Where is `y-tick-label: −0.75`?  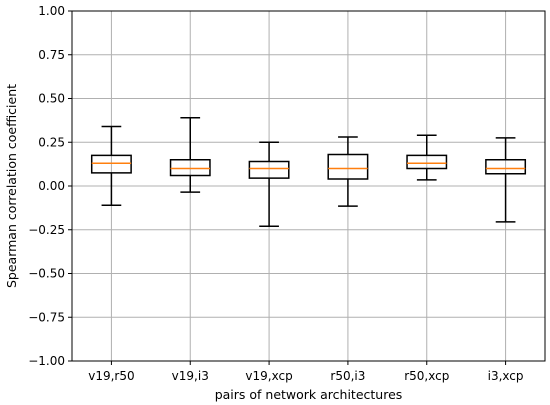
y-tick-label: −0.75 is located at coordinates (46, 317).